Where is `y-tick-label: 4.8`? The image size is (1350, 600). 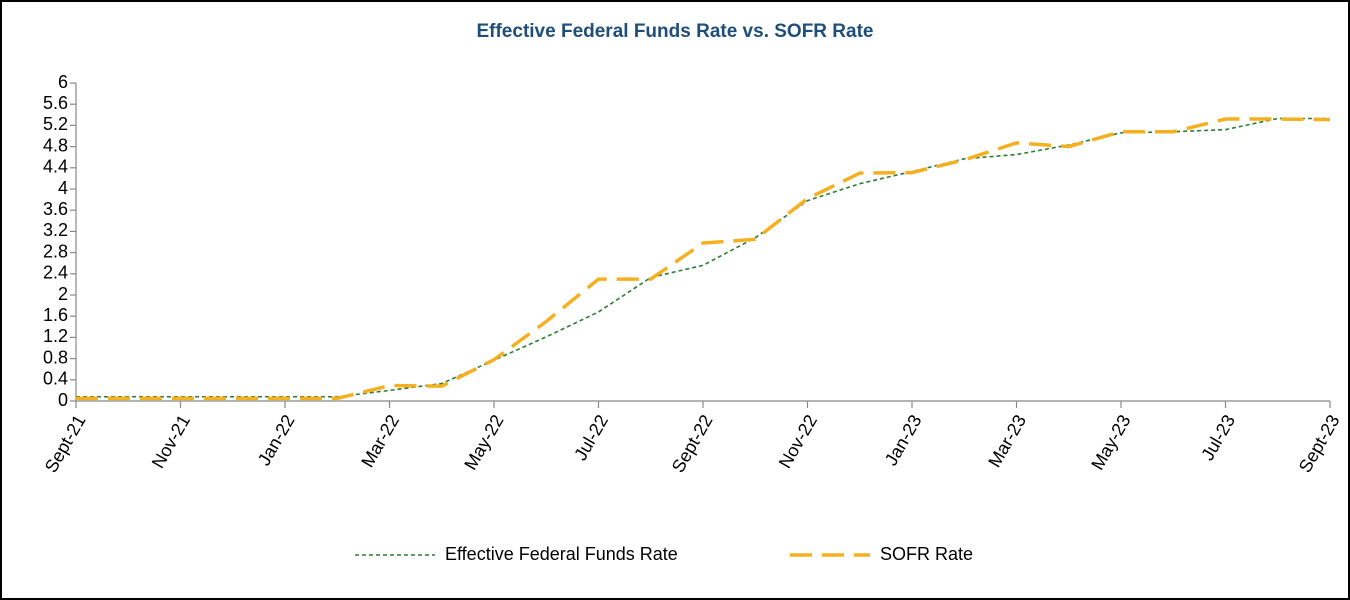 y-tick-label: 4.8 is located at coordinates (55, 145).